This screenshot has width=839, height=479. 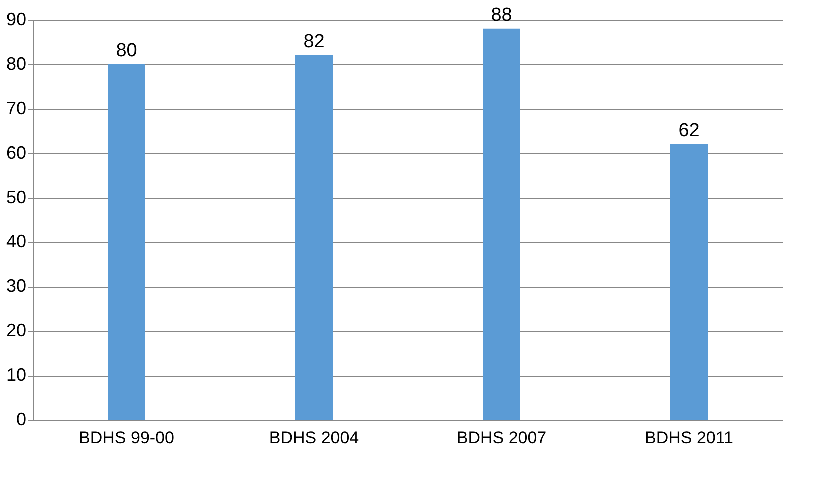 What do you see at coordinates (16, 108) in the screenshot?
I see `y-tick-label: 70` at bounding box center [16, 108].